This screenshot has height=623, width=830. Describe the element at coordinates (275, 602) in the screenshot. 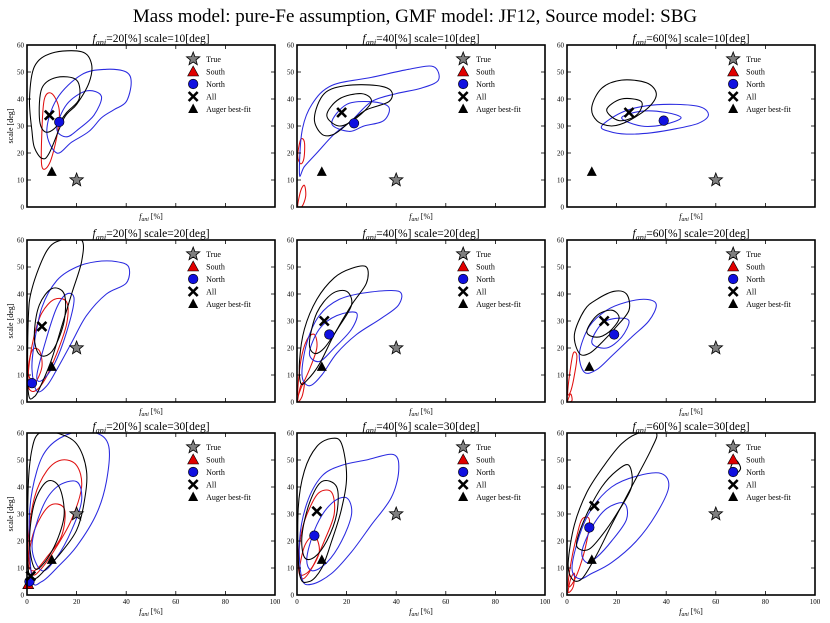

I see `x-tick-label: 100` at that location.